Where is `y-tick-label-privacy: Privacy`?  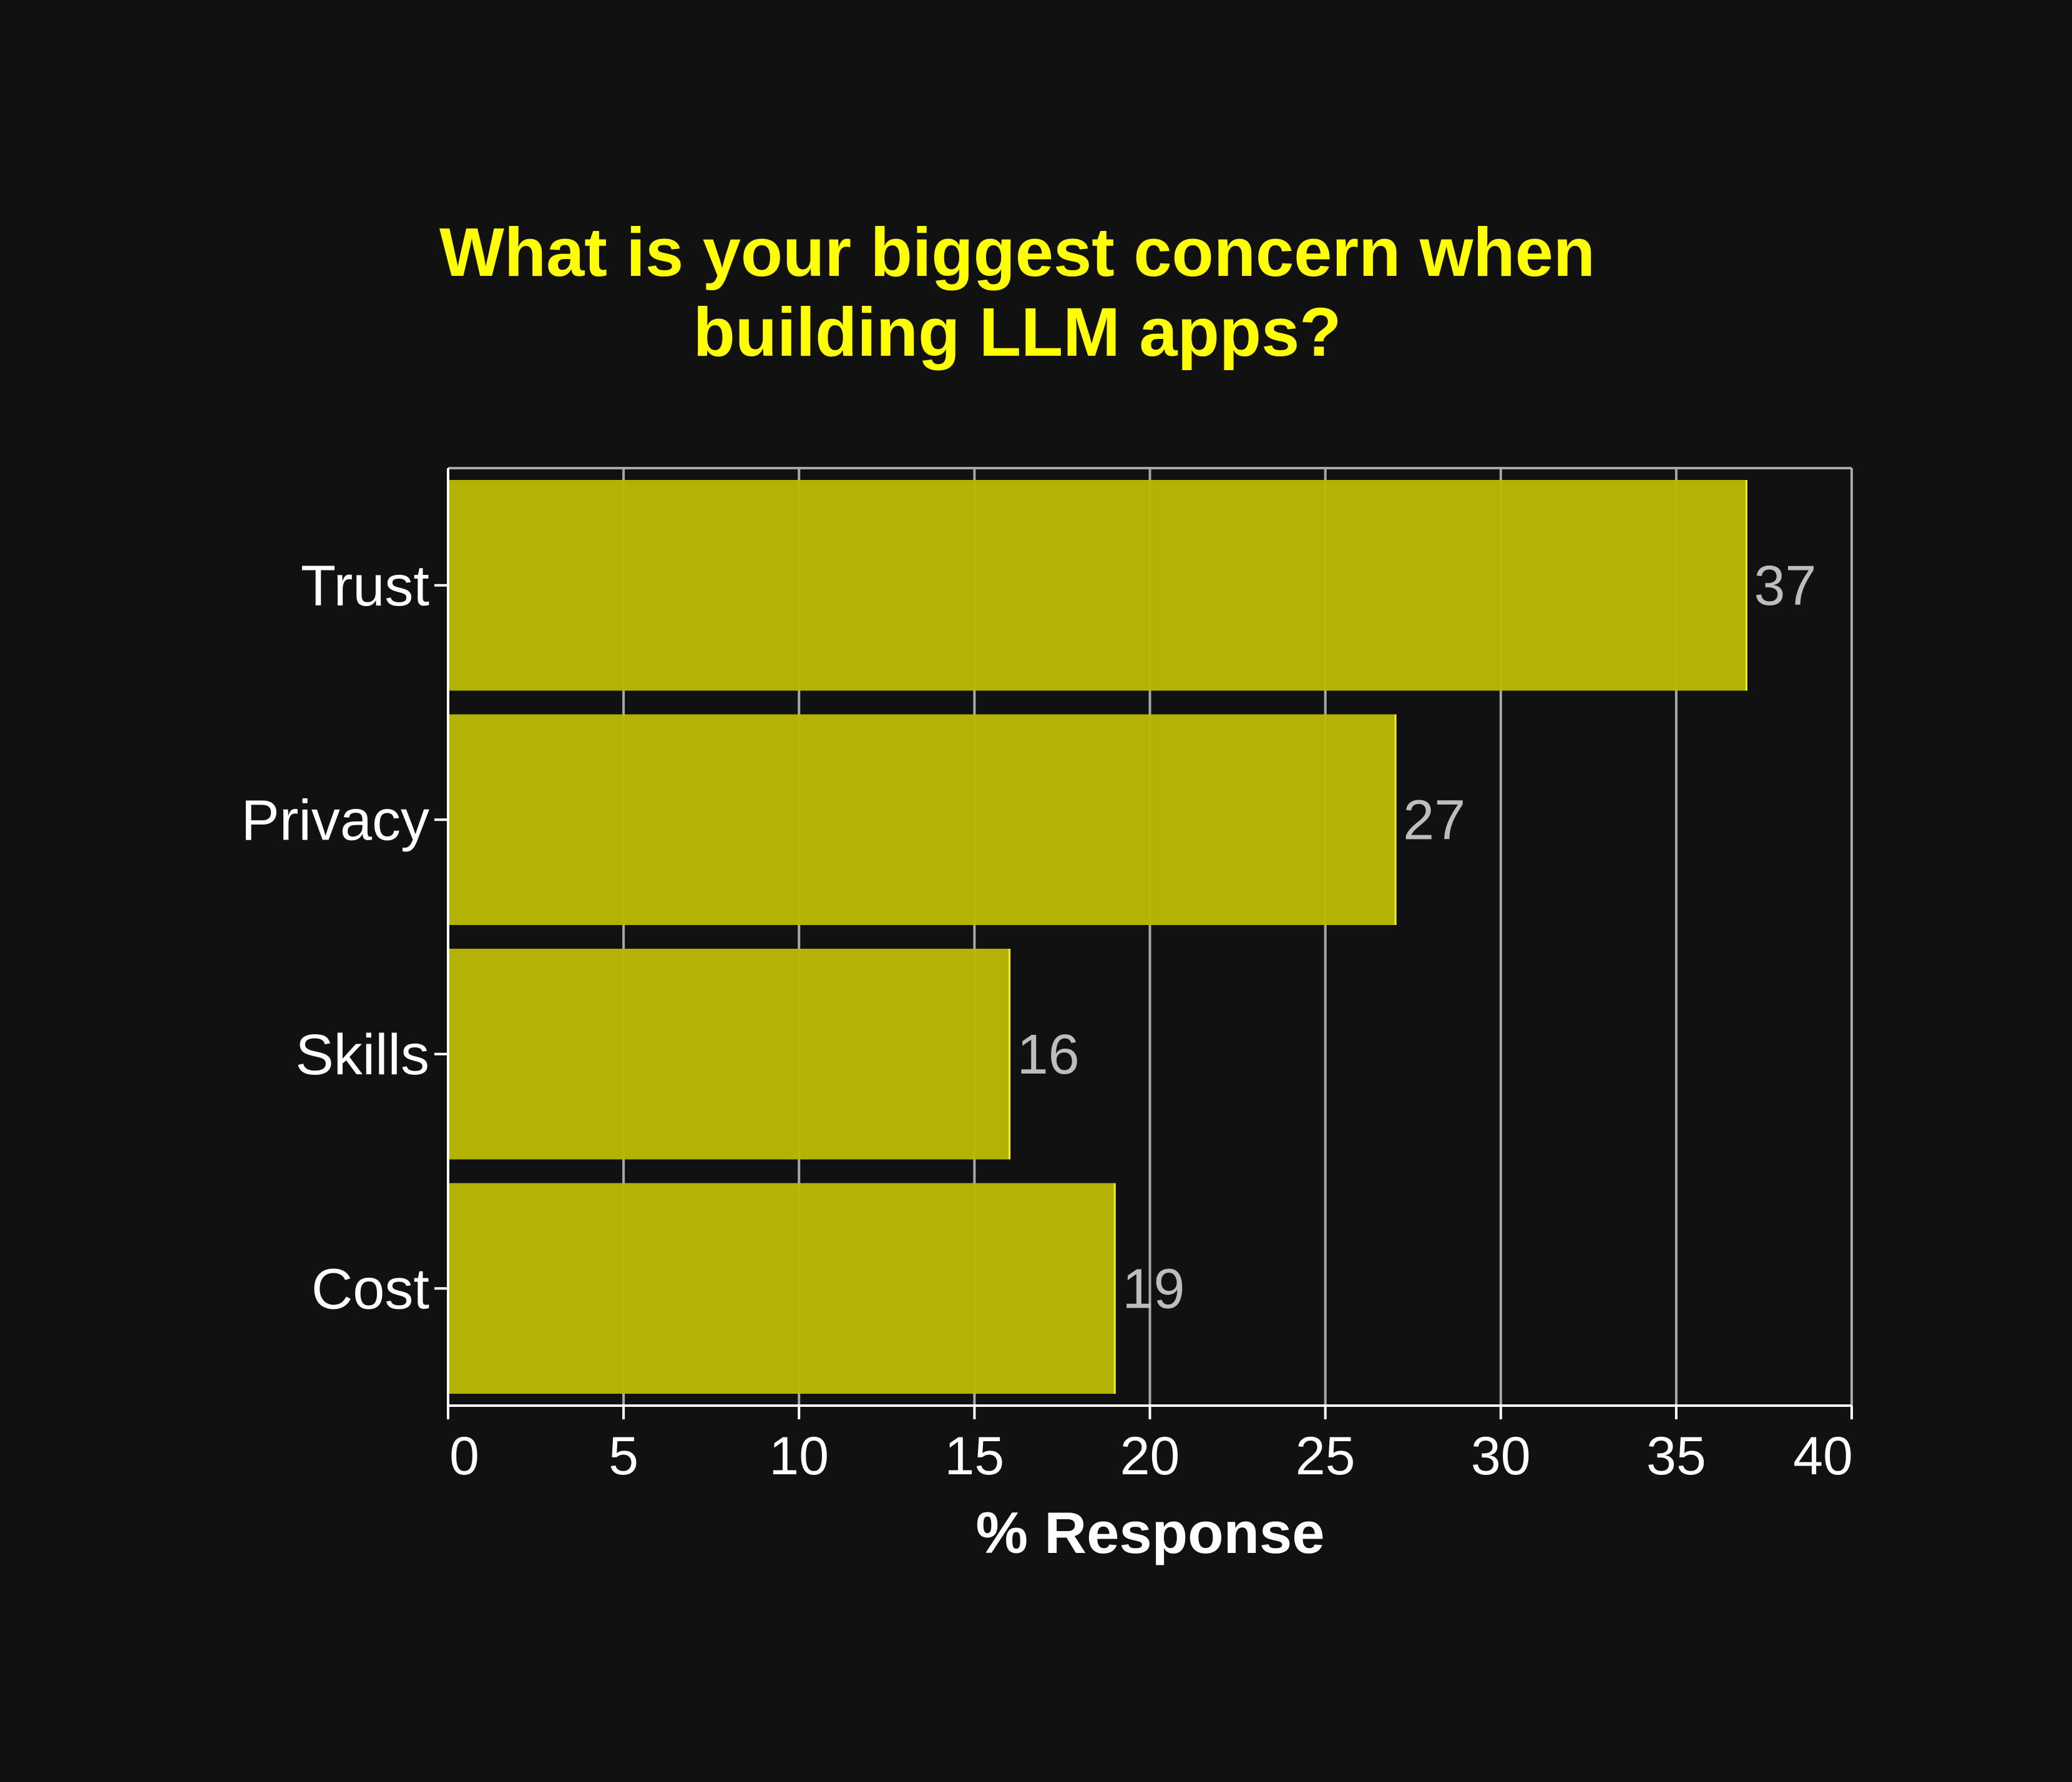 y-tick-label-privacy: Privacy is located at coordinates (335, 820).